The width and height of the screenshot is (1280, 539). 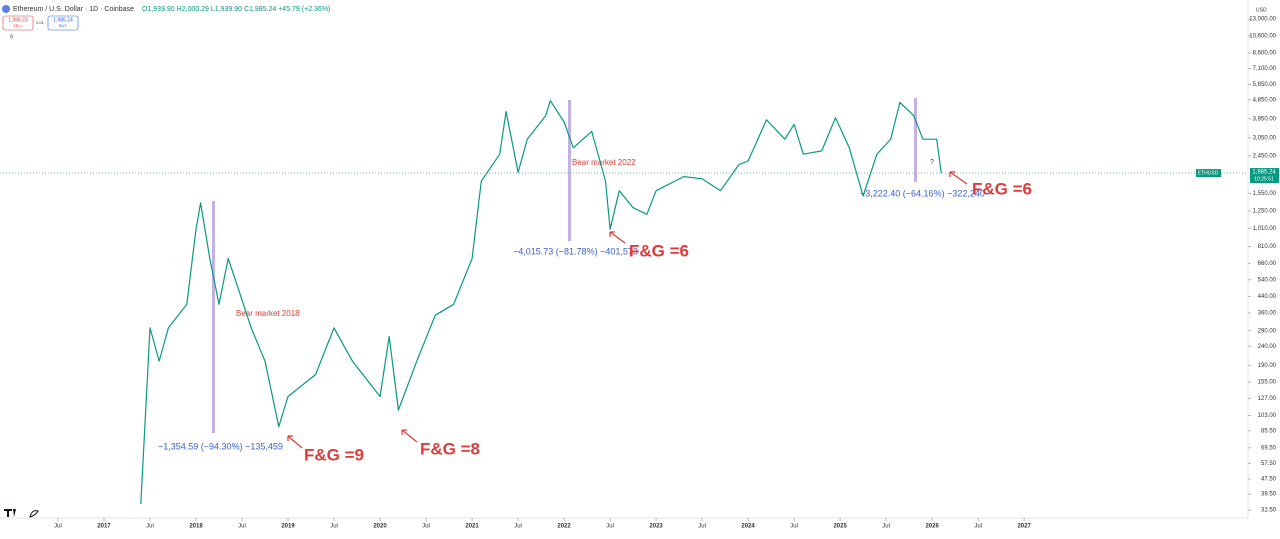 I want to click on y-tick-label: 103.00, so click(x=1267, y=416).